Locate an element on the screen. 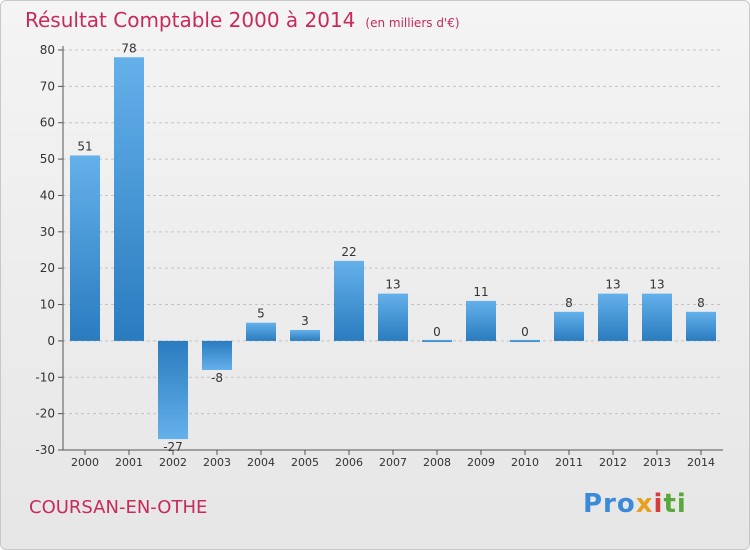 Image resolution: width=750 pixels, height=550 pixels. commune-name: COURSAN-EN-OTHE is located at coordinates (118, 507).